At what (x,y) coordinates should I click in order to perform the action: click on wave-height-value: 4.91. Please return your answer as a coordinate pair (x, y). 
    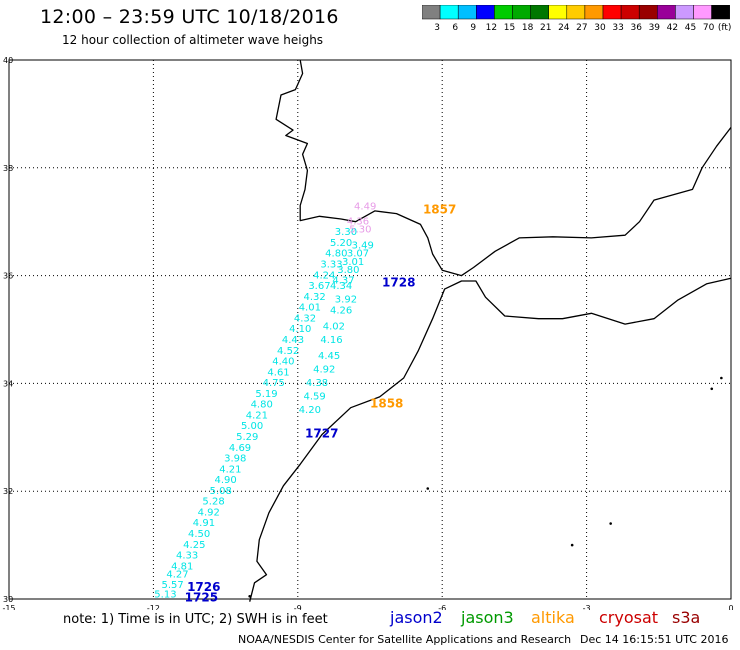
    Looking at the image, I should click on (204, 523).